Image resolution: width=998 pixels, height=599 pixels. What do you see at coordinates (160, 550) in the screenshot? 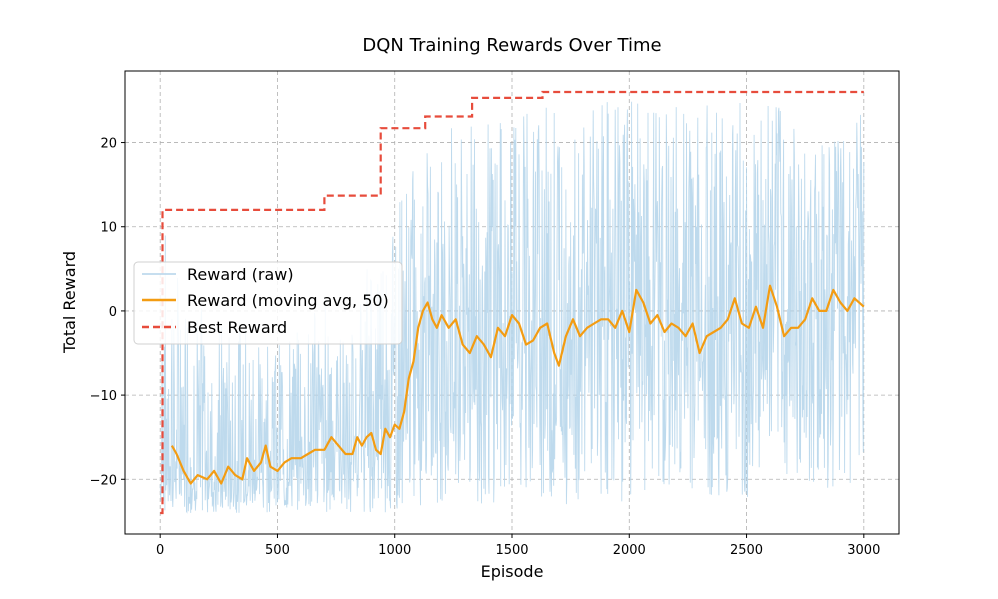
I see `x-tick-label: 0` at bounding box center [160, 550].